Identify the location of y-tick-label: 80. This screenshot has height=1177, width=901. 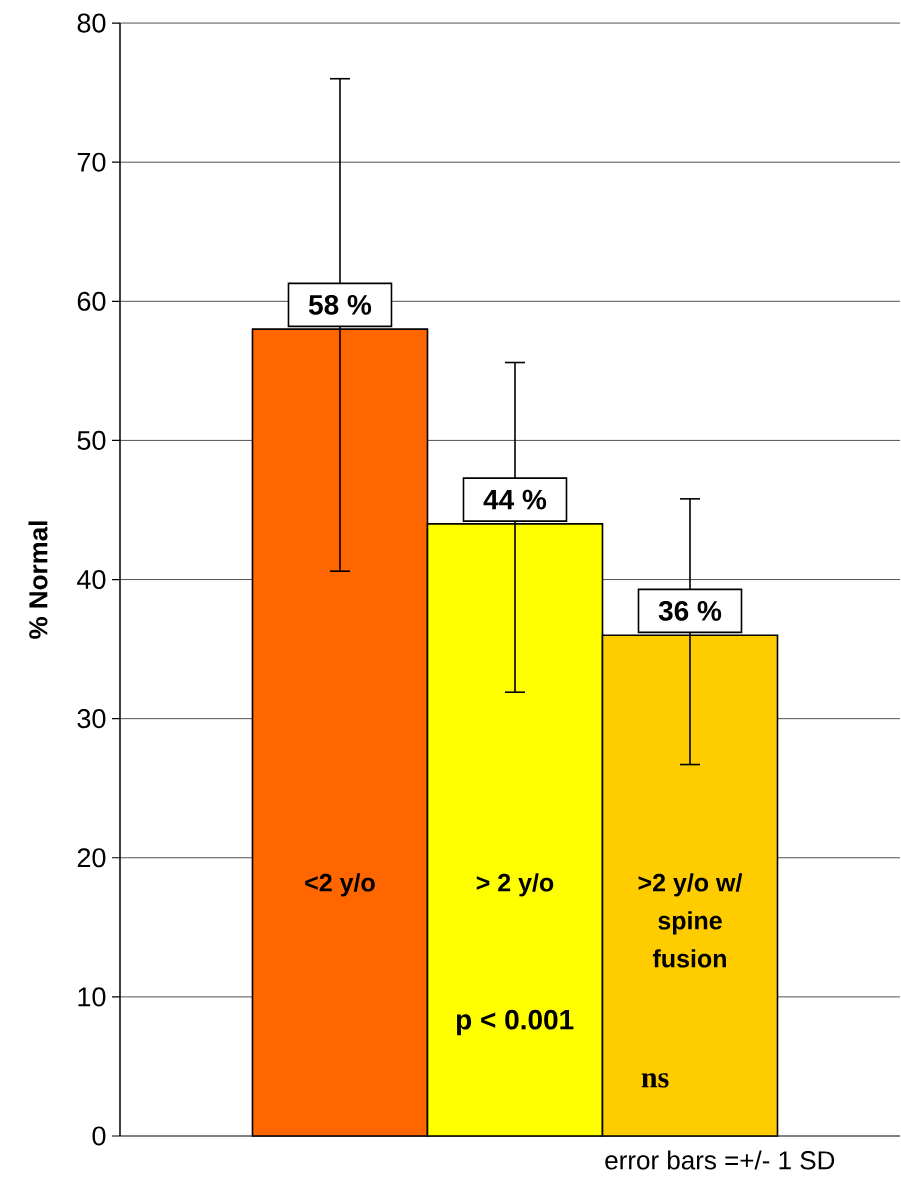
(91, 23).